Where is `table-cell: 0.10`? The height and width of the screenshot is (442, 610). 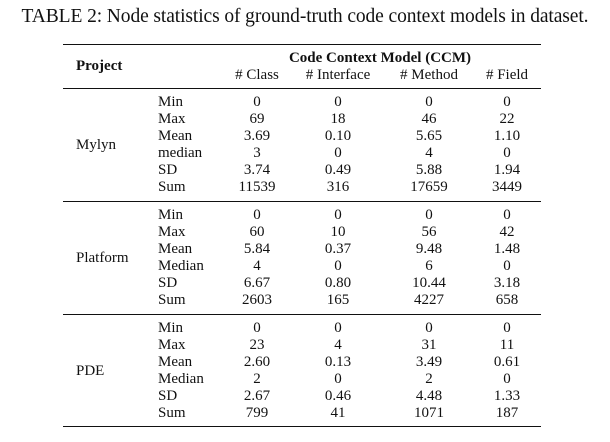
table-cell: 0.10 is located at coordinates (338, 136).